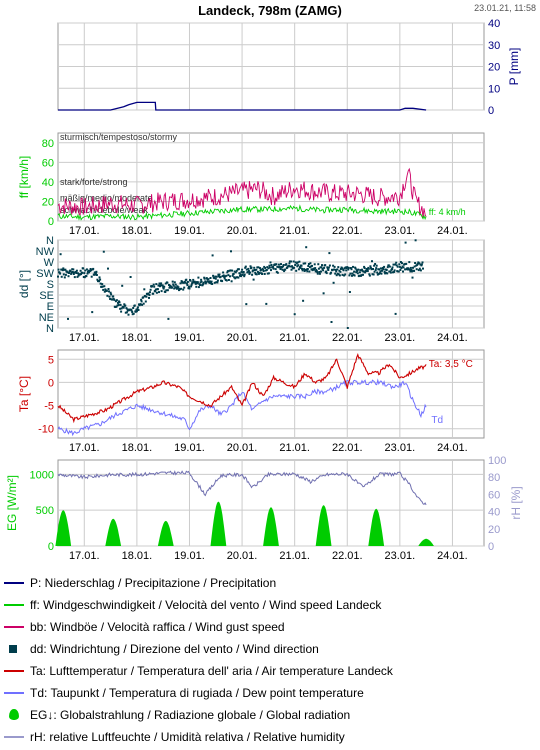 Image resolution: width=540 pixels, height=750 pixels. What do you see at coordinates (46, 318) in the screenshot?
I see `y-tick-label-direction: NE` at bounding box center [46, 318].